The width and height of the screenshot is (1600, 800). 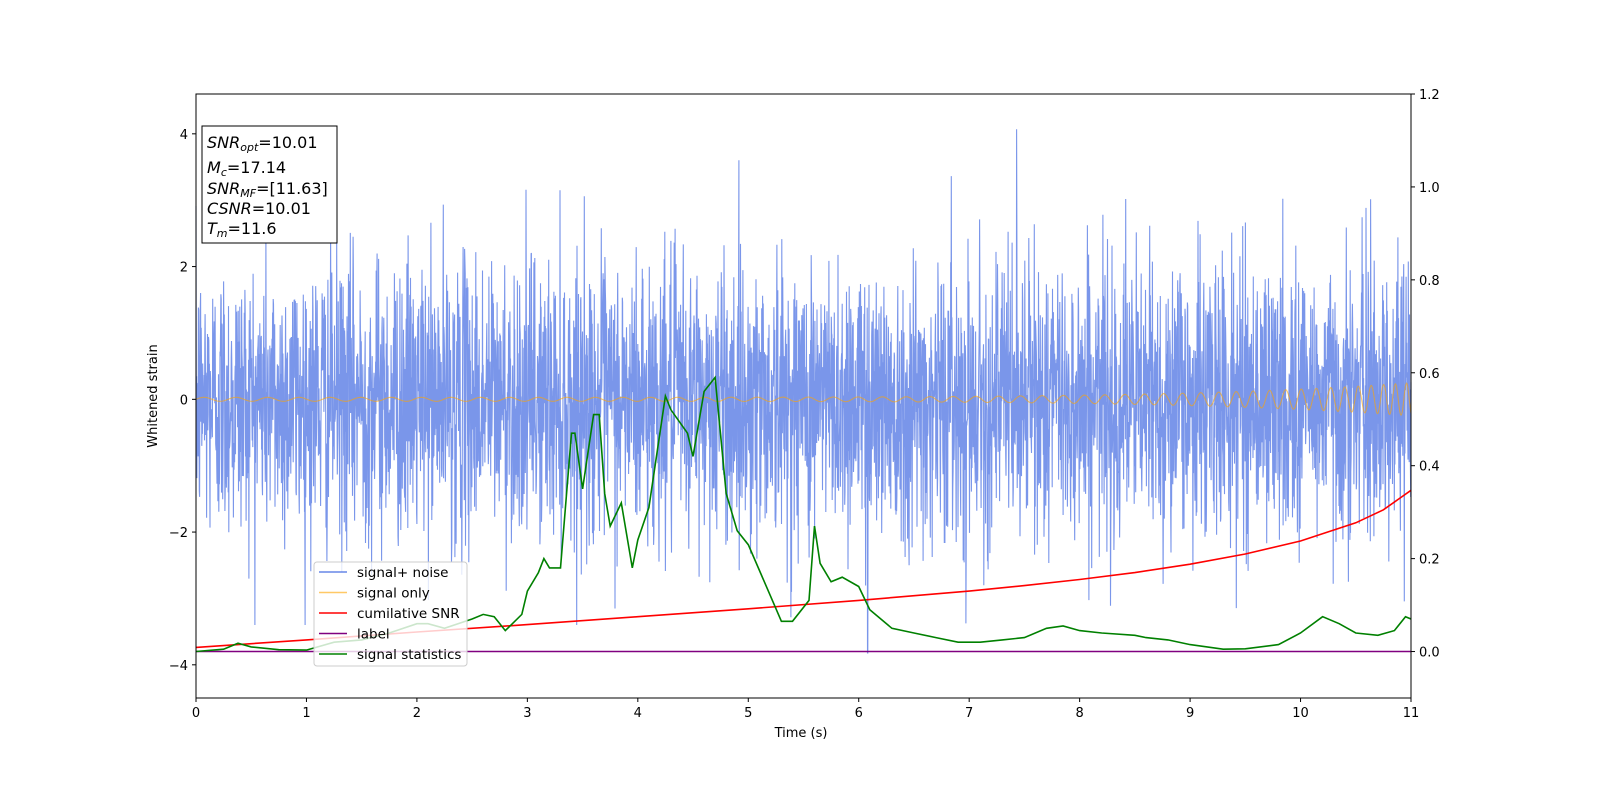 What do you see at coordinates (527, 713) in the screenshot?
I see `x-tick-label: 3` at bounding box center [527, 713].